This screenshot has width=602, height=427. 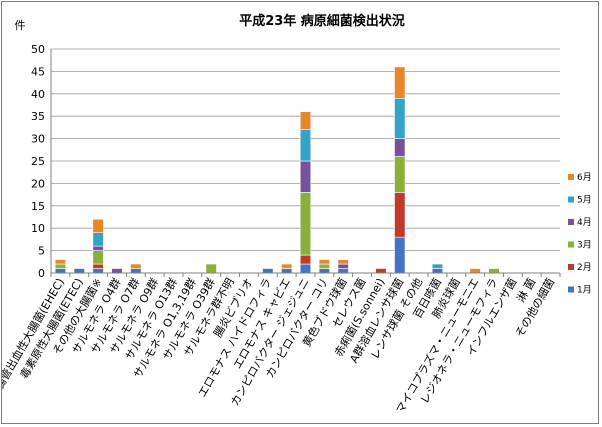 What do you see at coordinates (41, 251) in the screenshot?
I see `y-tick-label: 5` at bounding box center [41, 251].